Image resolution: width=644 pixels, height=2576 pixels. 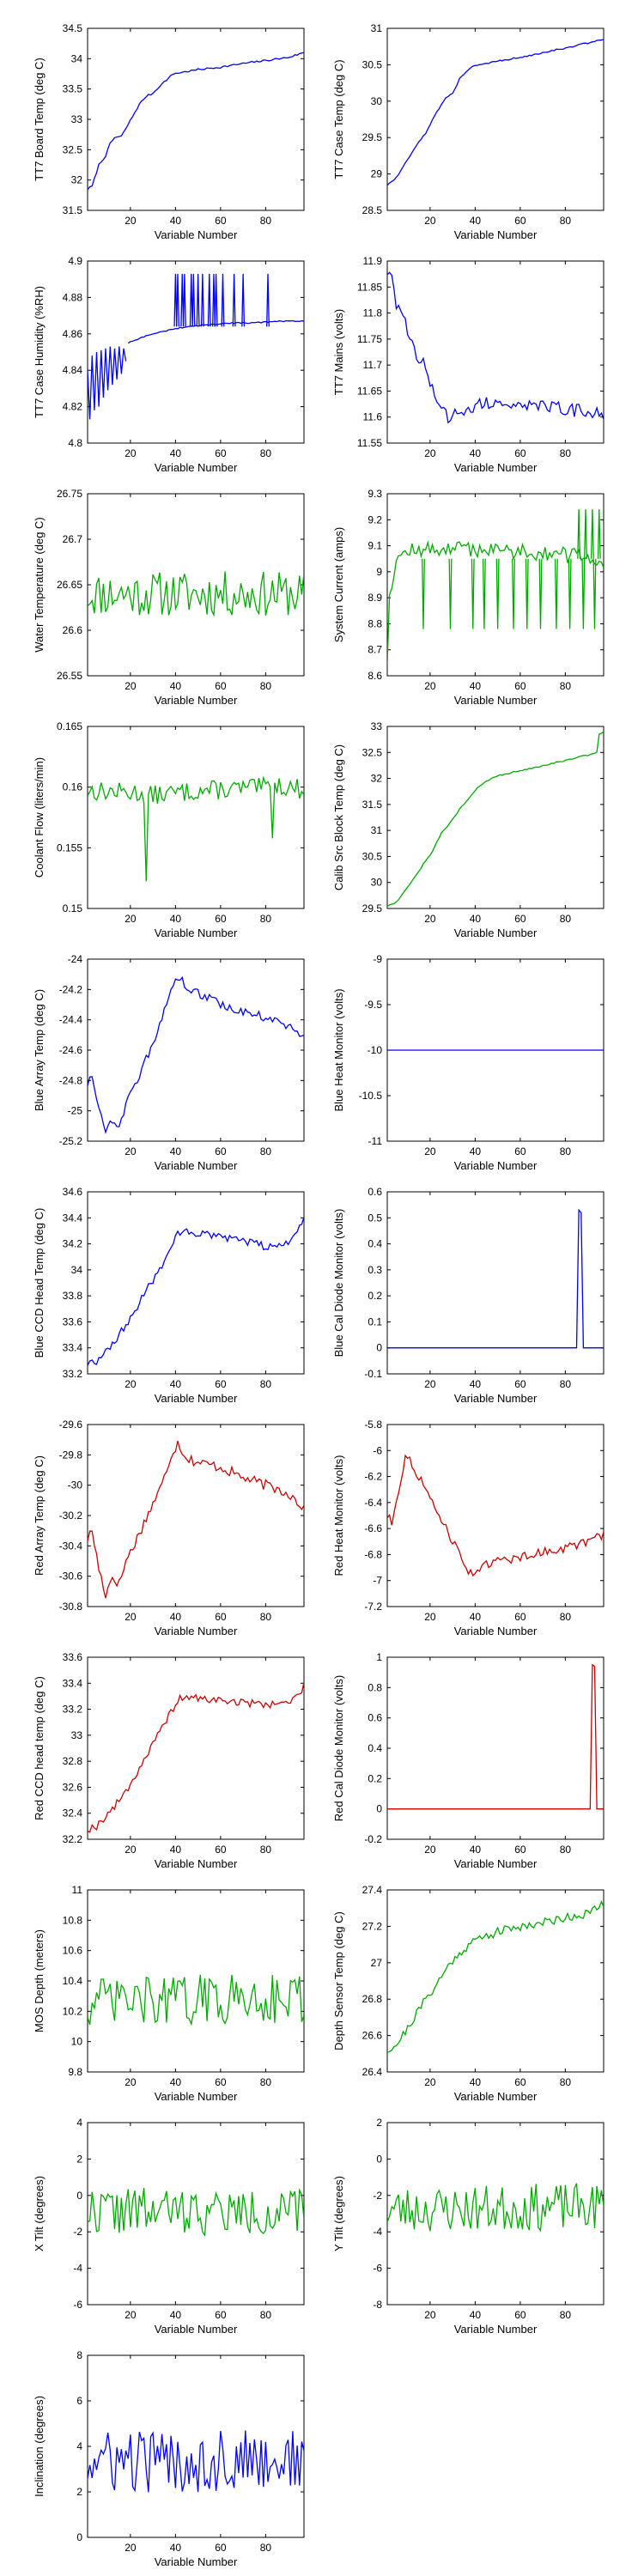 What do you see at coordinates (338, 1981) in the screenshot?
I see `y-axis-label: Depth Sensor Temp (deg C)` at bounding box center [338, 1981].